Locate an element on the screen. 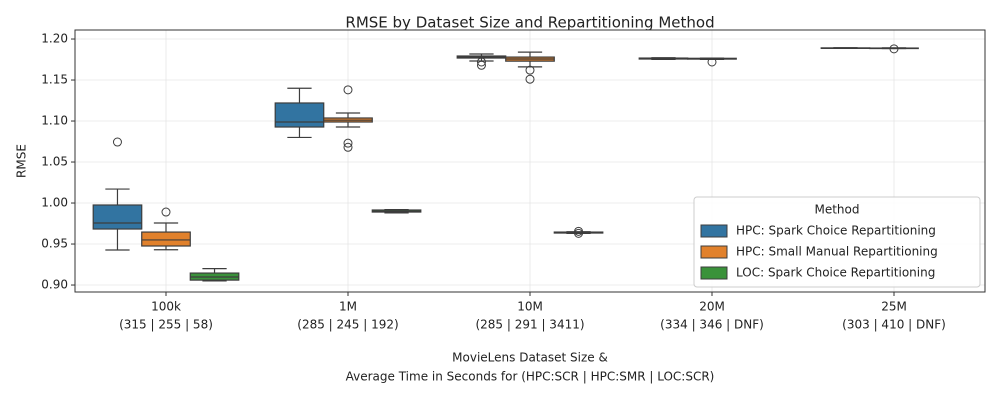 The height and width of the screenshot is (400, 1000). legend-label: HPC: Spark Choice Repartitioning is located at coordinates (836, 231).